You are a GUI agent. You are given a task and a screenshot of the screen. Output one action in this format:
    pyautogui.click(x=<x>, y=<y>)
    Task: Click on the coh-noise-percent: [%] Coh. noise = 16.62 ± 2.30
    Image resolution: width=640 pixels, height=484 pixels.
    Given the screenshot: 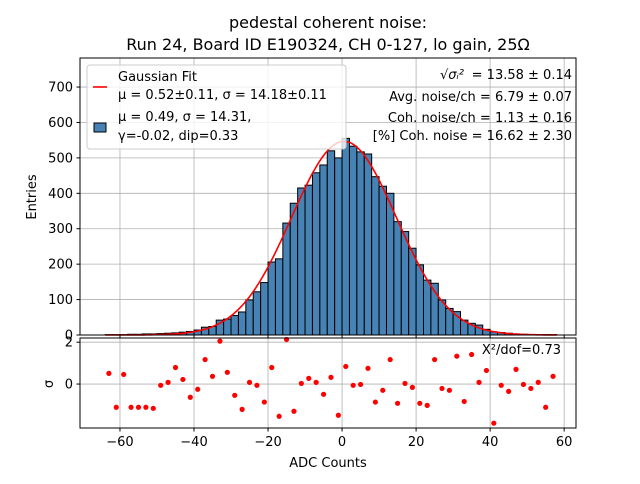 What is the action you would take?
    pyautogui.click(x=472, y=136)
    